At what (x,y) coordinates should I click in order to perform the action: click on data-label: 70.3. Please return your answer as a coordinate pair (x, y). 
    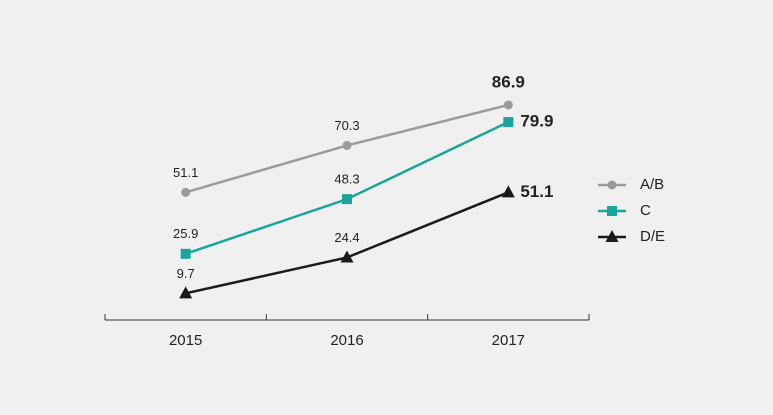
    Looking at the image, I should click on (346, 125).